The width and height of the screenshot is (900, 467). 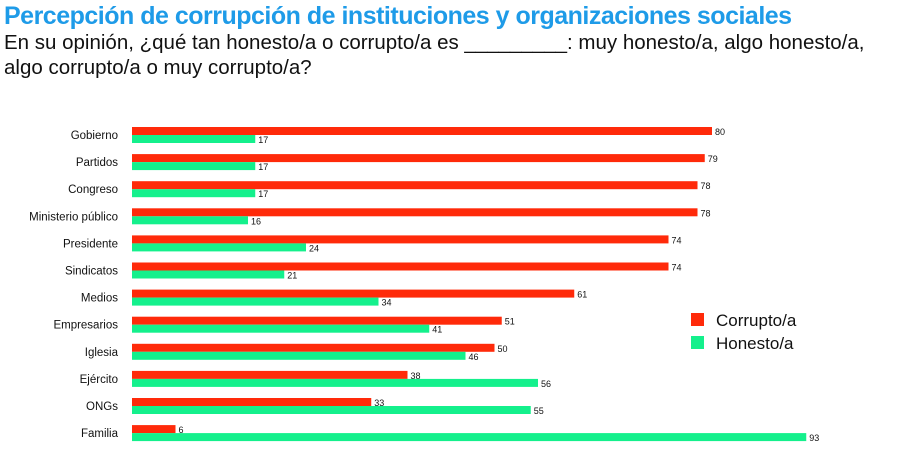 What do you see at coordinates (97, 163) in the screenshot?
I see `category-label: Partidos` at bounding box center [97, 163].